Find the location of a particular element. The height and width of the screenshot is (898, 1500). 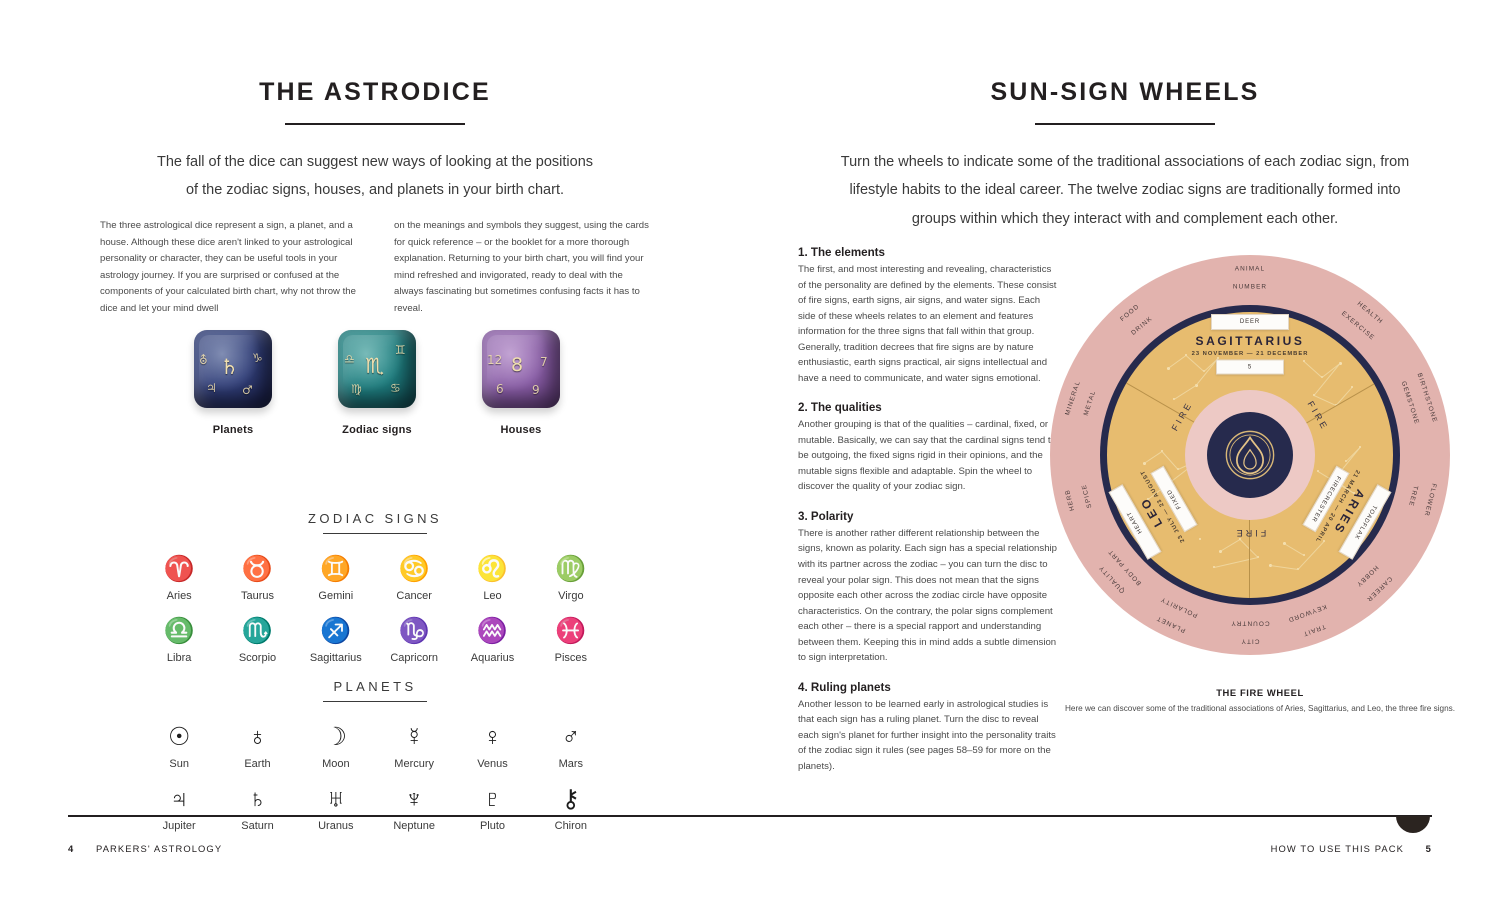

planet-item: ♅ Uranus is located at coordinates (336, 807).